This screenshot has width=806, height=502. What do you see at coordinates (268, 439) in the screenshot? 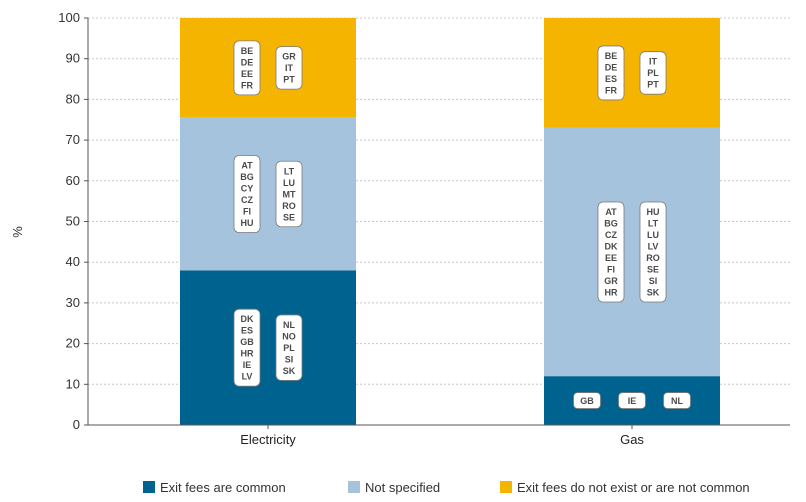
I see `x-category-label: Electricity` at bounding box center [268, 439].